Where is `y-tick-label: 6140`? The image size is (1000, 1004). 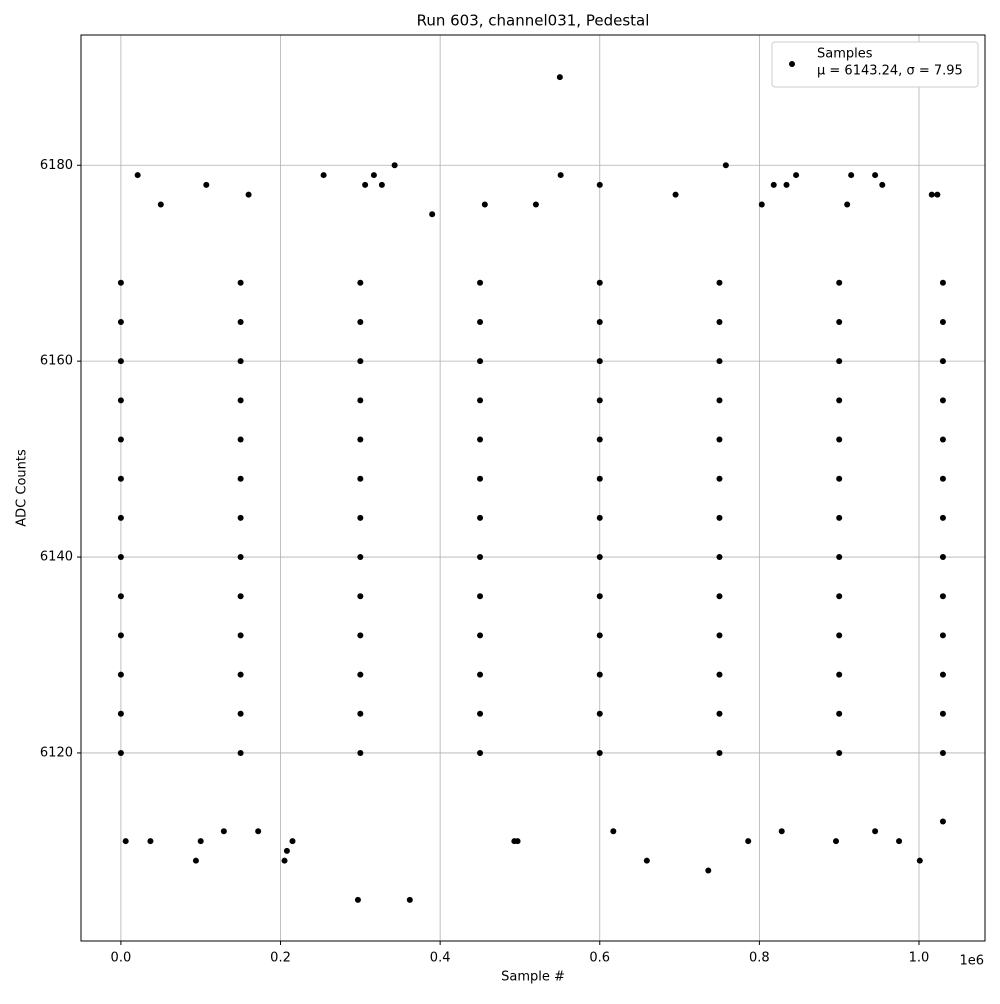
y-tick-label: 6140 is located at coordinates (56, 557).